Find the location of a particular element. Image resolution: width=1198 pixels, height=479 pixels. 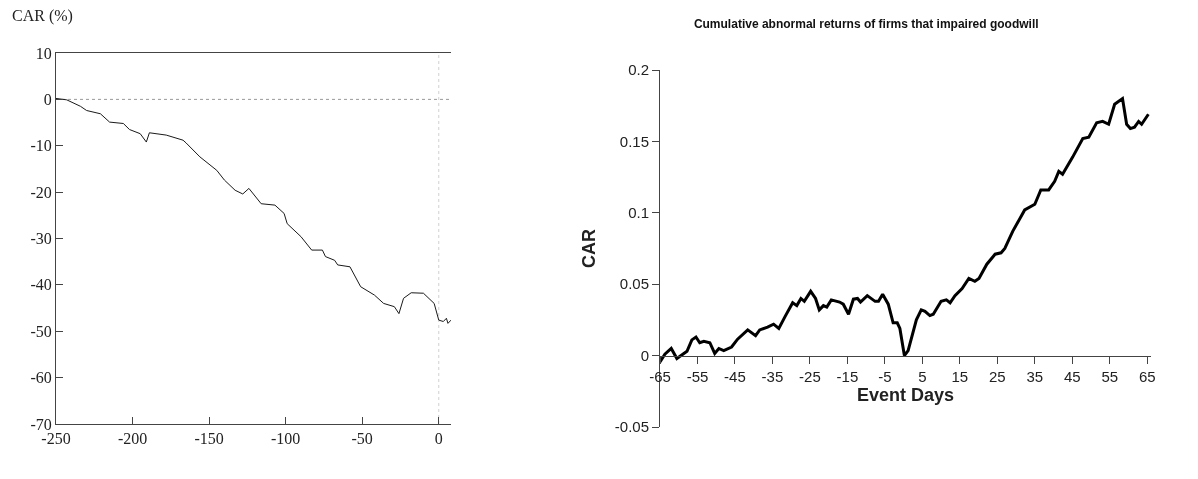

y-tick-label: 0.15 is located at coordinates (634, 141).